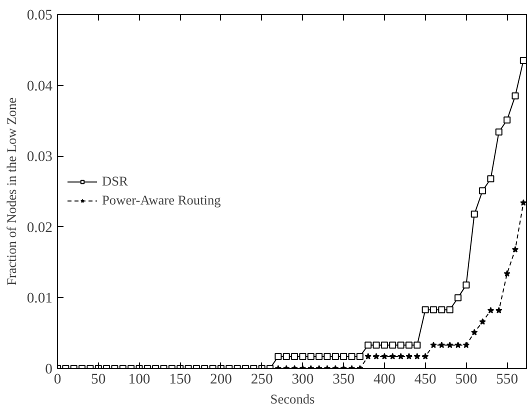 The height and width of the screenshot is (409, 527). I want to click on x-tick-label: 100, so click(139, 380).